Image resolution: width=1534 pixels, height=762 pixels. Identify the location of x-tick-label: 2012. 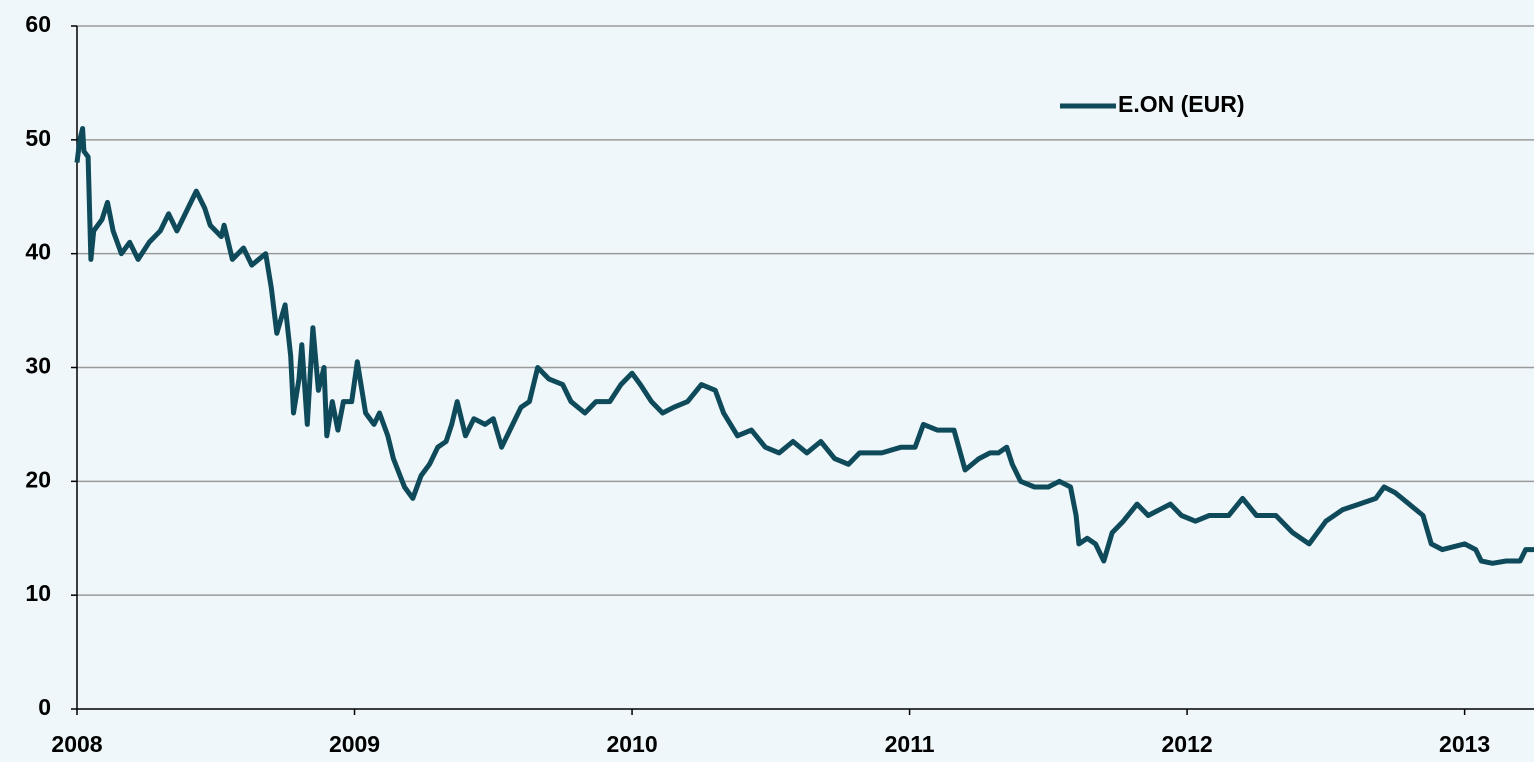
(1187, 744).